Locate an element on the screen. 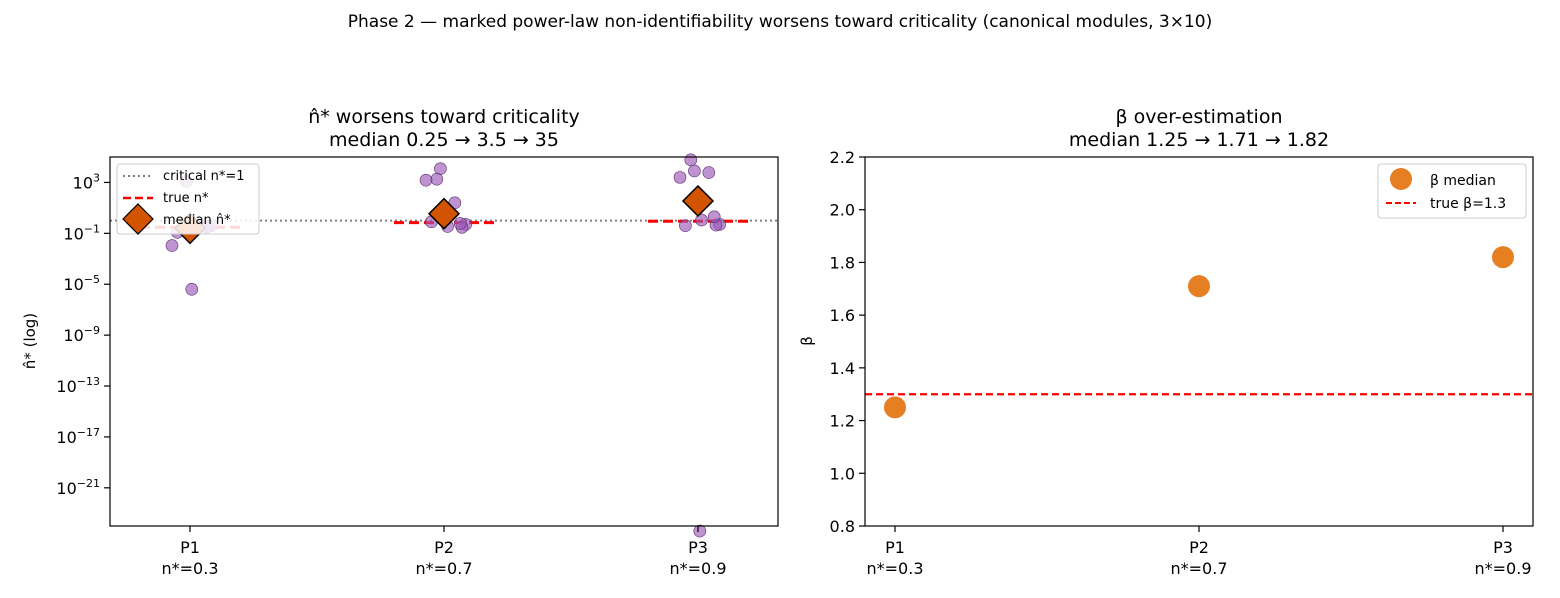 The height and width of the screenshot is (598, 1560). y-tick-label: 1.6 is located at coordinates (842, 315).